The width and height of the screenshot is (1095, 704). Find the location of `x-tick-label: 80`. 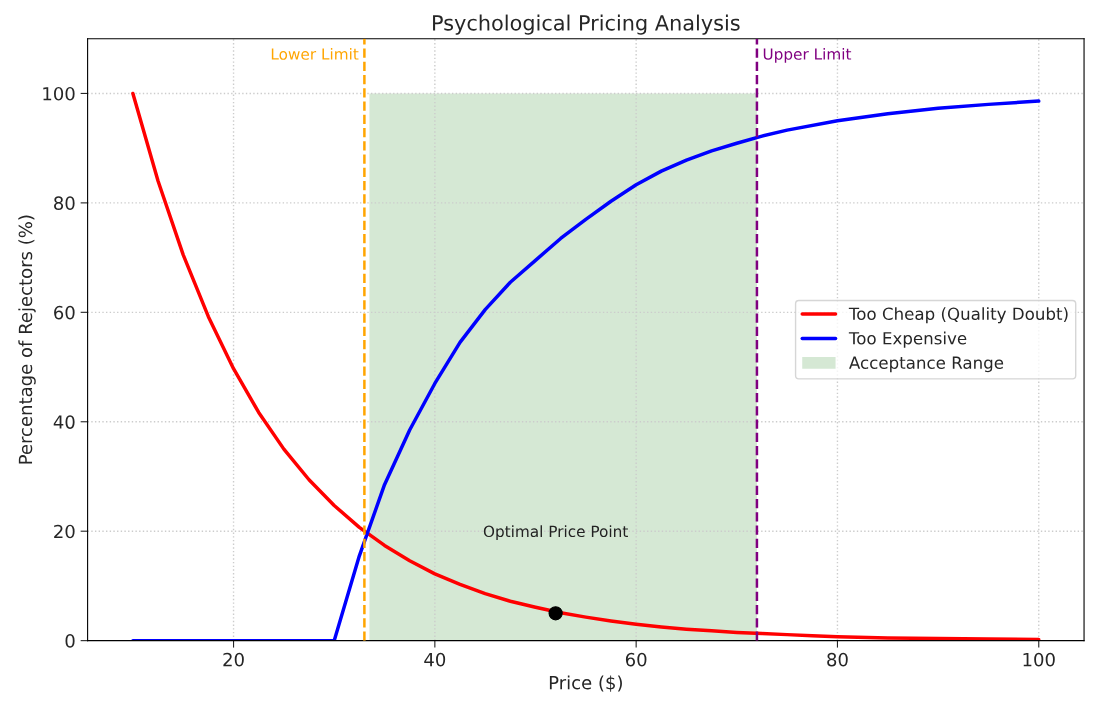

x-tick-label: 80 is located at coordinates (837, 659).